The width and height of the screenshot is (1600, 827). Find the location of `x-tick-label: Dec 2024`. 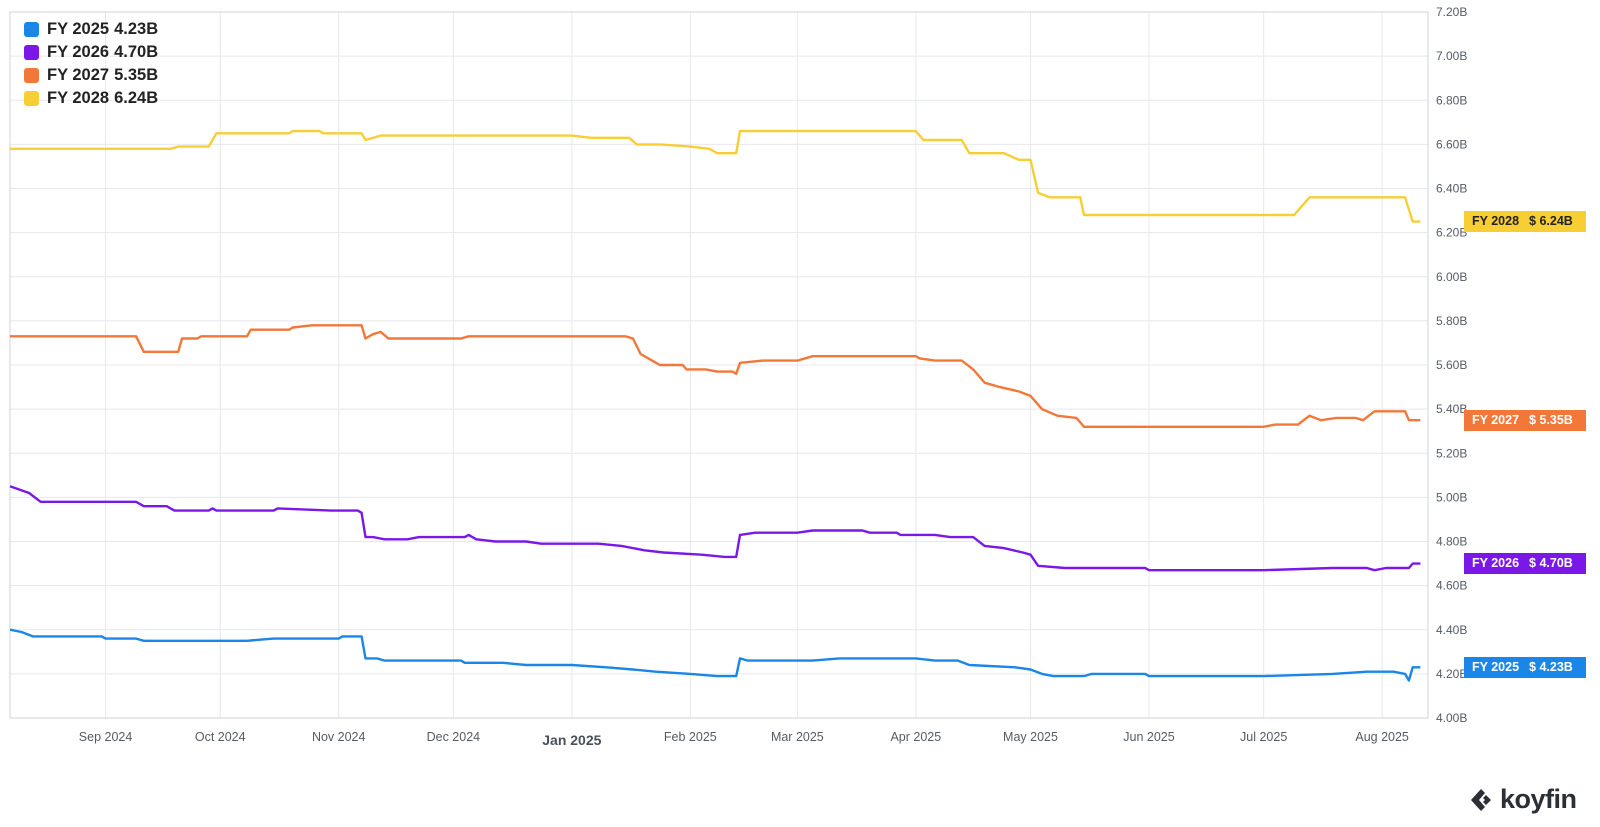

x-tick-label: Dec 2024 is located at coordinates (454, 737).